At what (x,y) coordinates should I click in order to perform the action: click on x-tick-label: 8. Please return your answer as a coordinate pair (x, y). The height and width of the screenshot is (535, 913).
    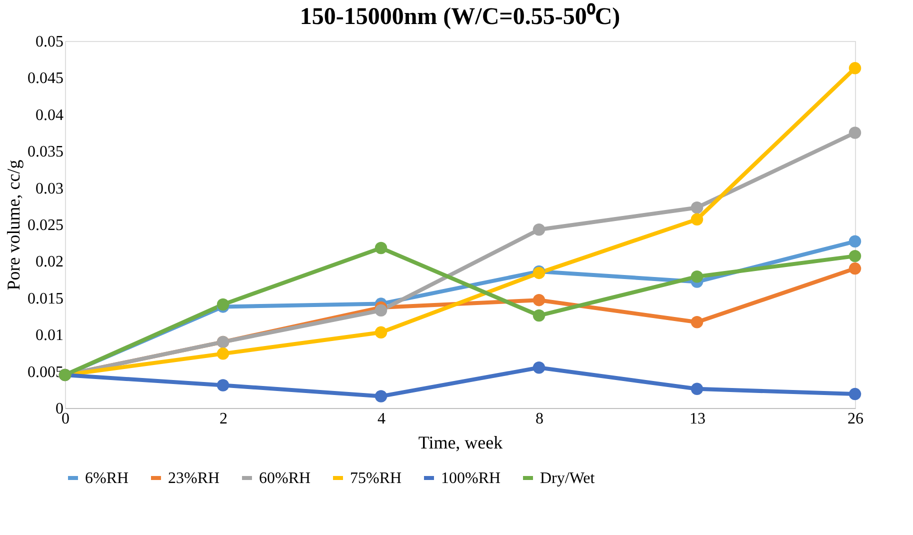
    Looking at the image, I should click on (540, 419).